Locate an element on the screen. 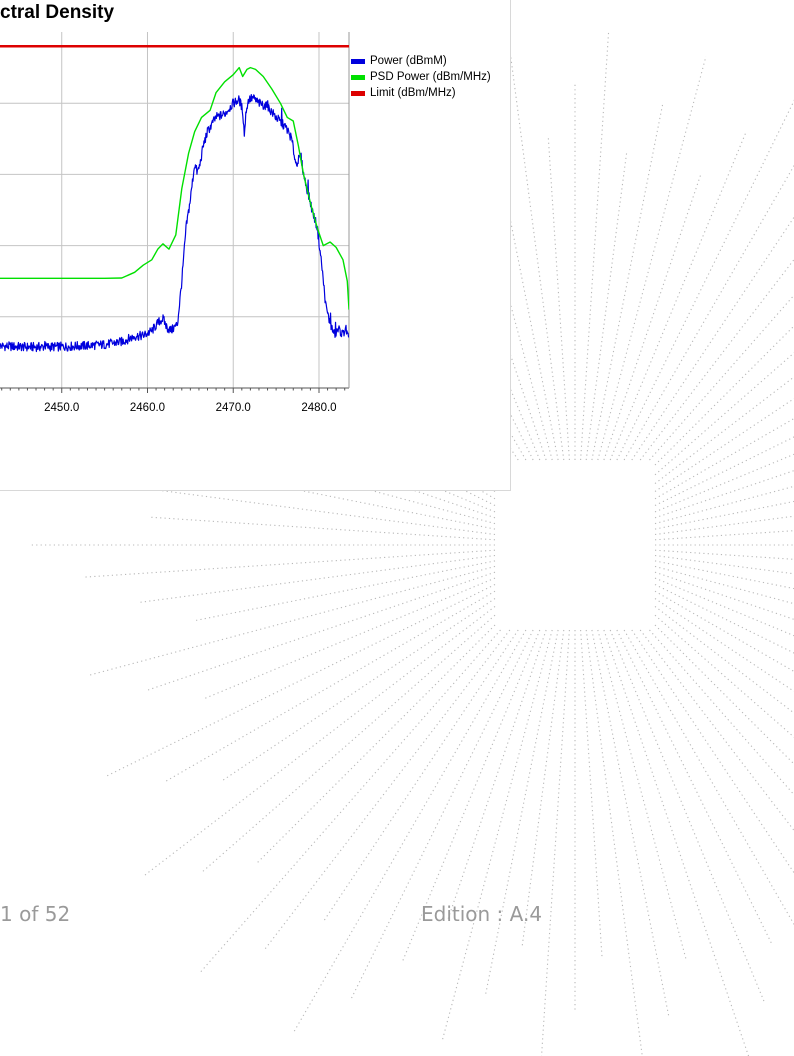  series-power-line is located at coordinates (174, 223).